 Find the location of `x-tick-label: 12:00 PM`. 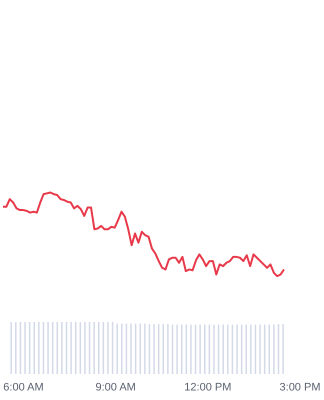

x-tick-label: 12:00 PM is located at coordinates (208, 388).